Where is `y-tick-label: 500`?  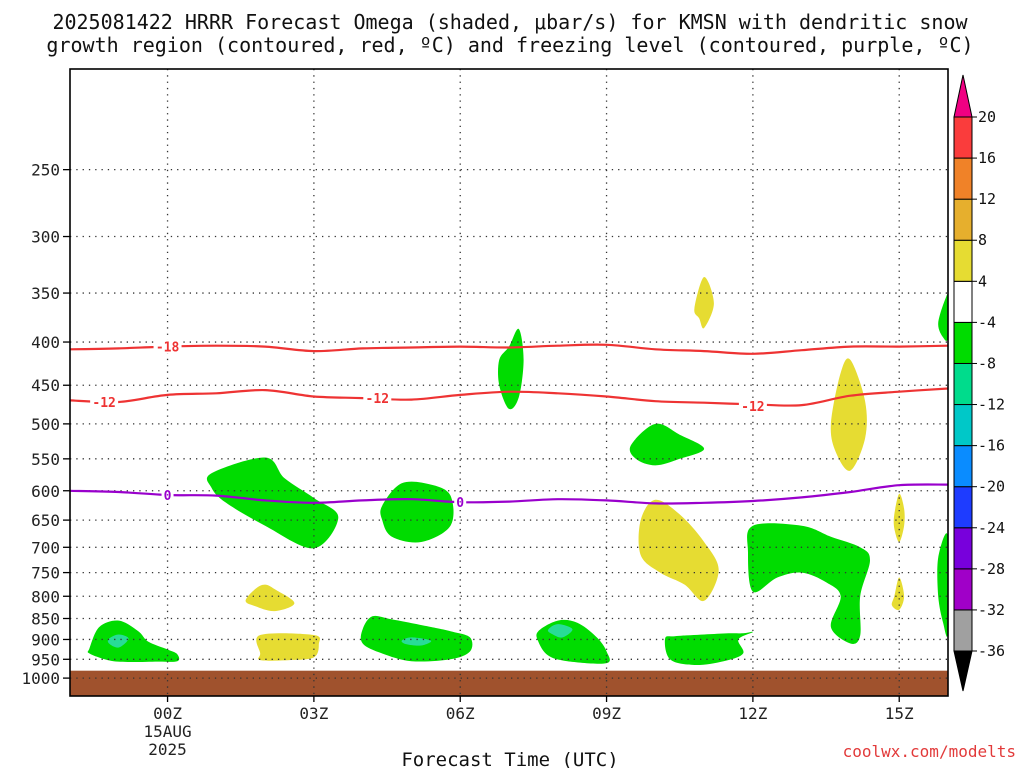
y-tick-label: 500 is located at coordinates (45, 424).